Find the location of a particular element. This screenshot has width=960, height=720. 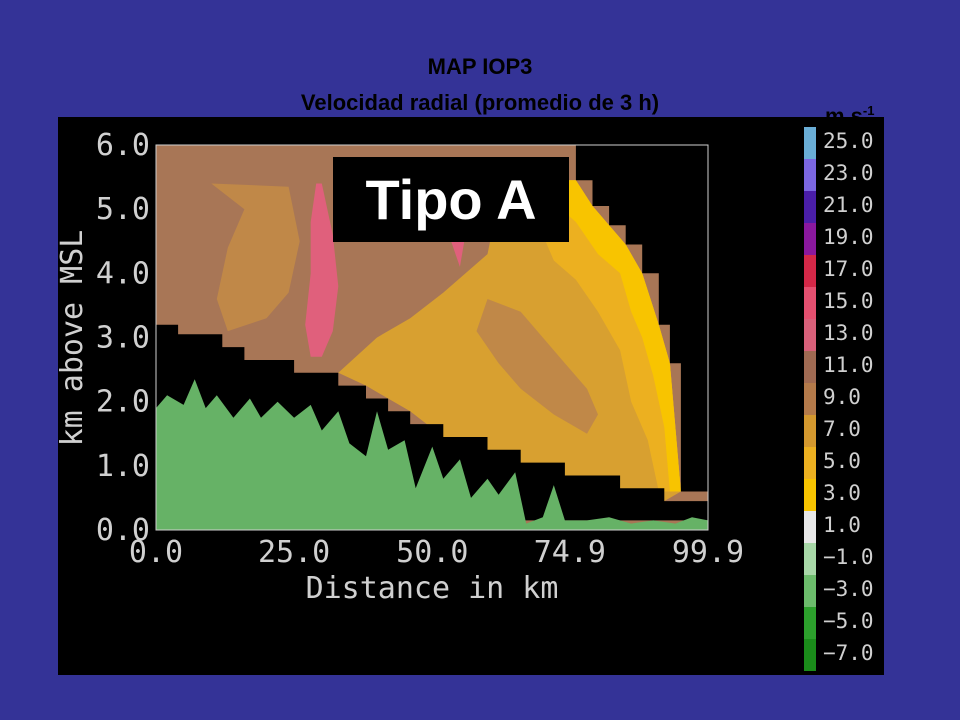

y-tick-label: 5.0 is located at coordinates (123, 209).